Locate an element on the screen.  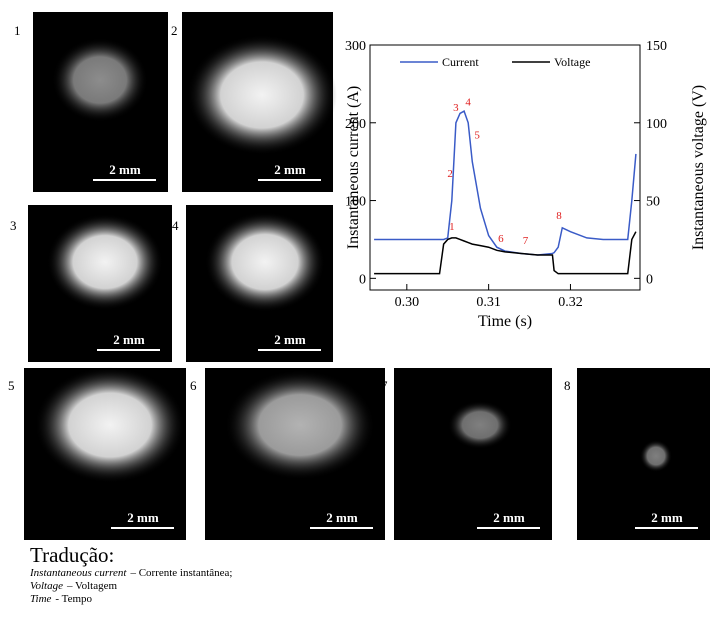
x-tick-label: 0.30 is located at coordinates (407, 302).